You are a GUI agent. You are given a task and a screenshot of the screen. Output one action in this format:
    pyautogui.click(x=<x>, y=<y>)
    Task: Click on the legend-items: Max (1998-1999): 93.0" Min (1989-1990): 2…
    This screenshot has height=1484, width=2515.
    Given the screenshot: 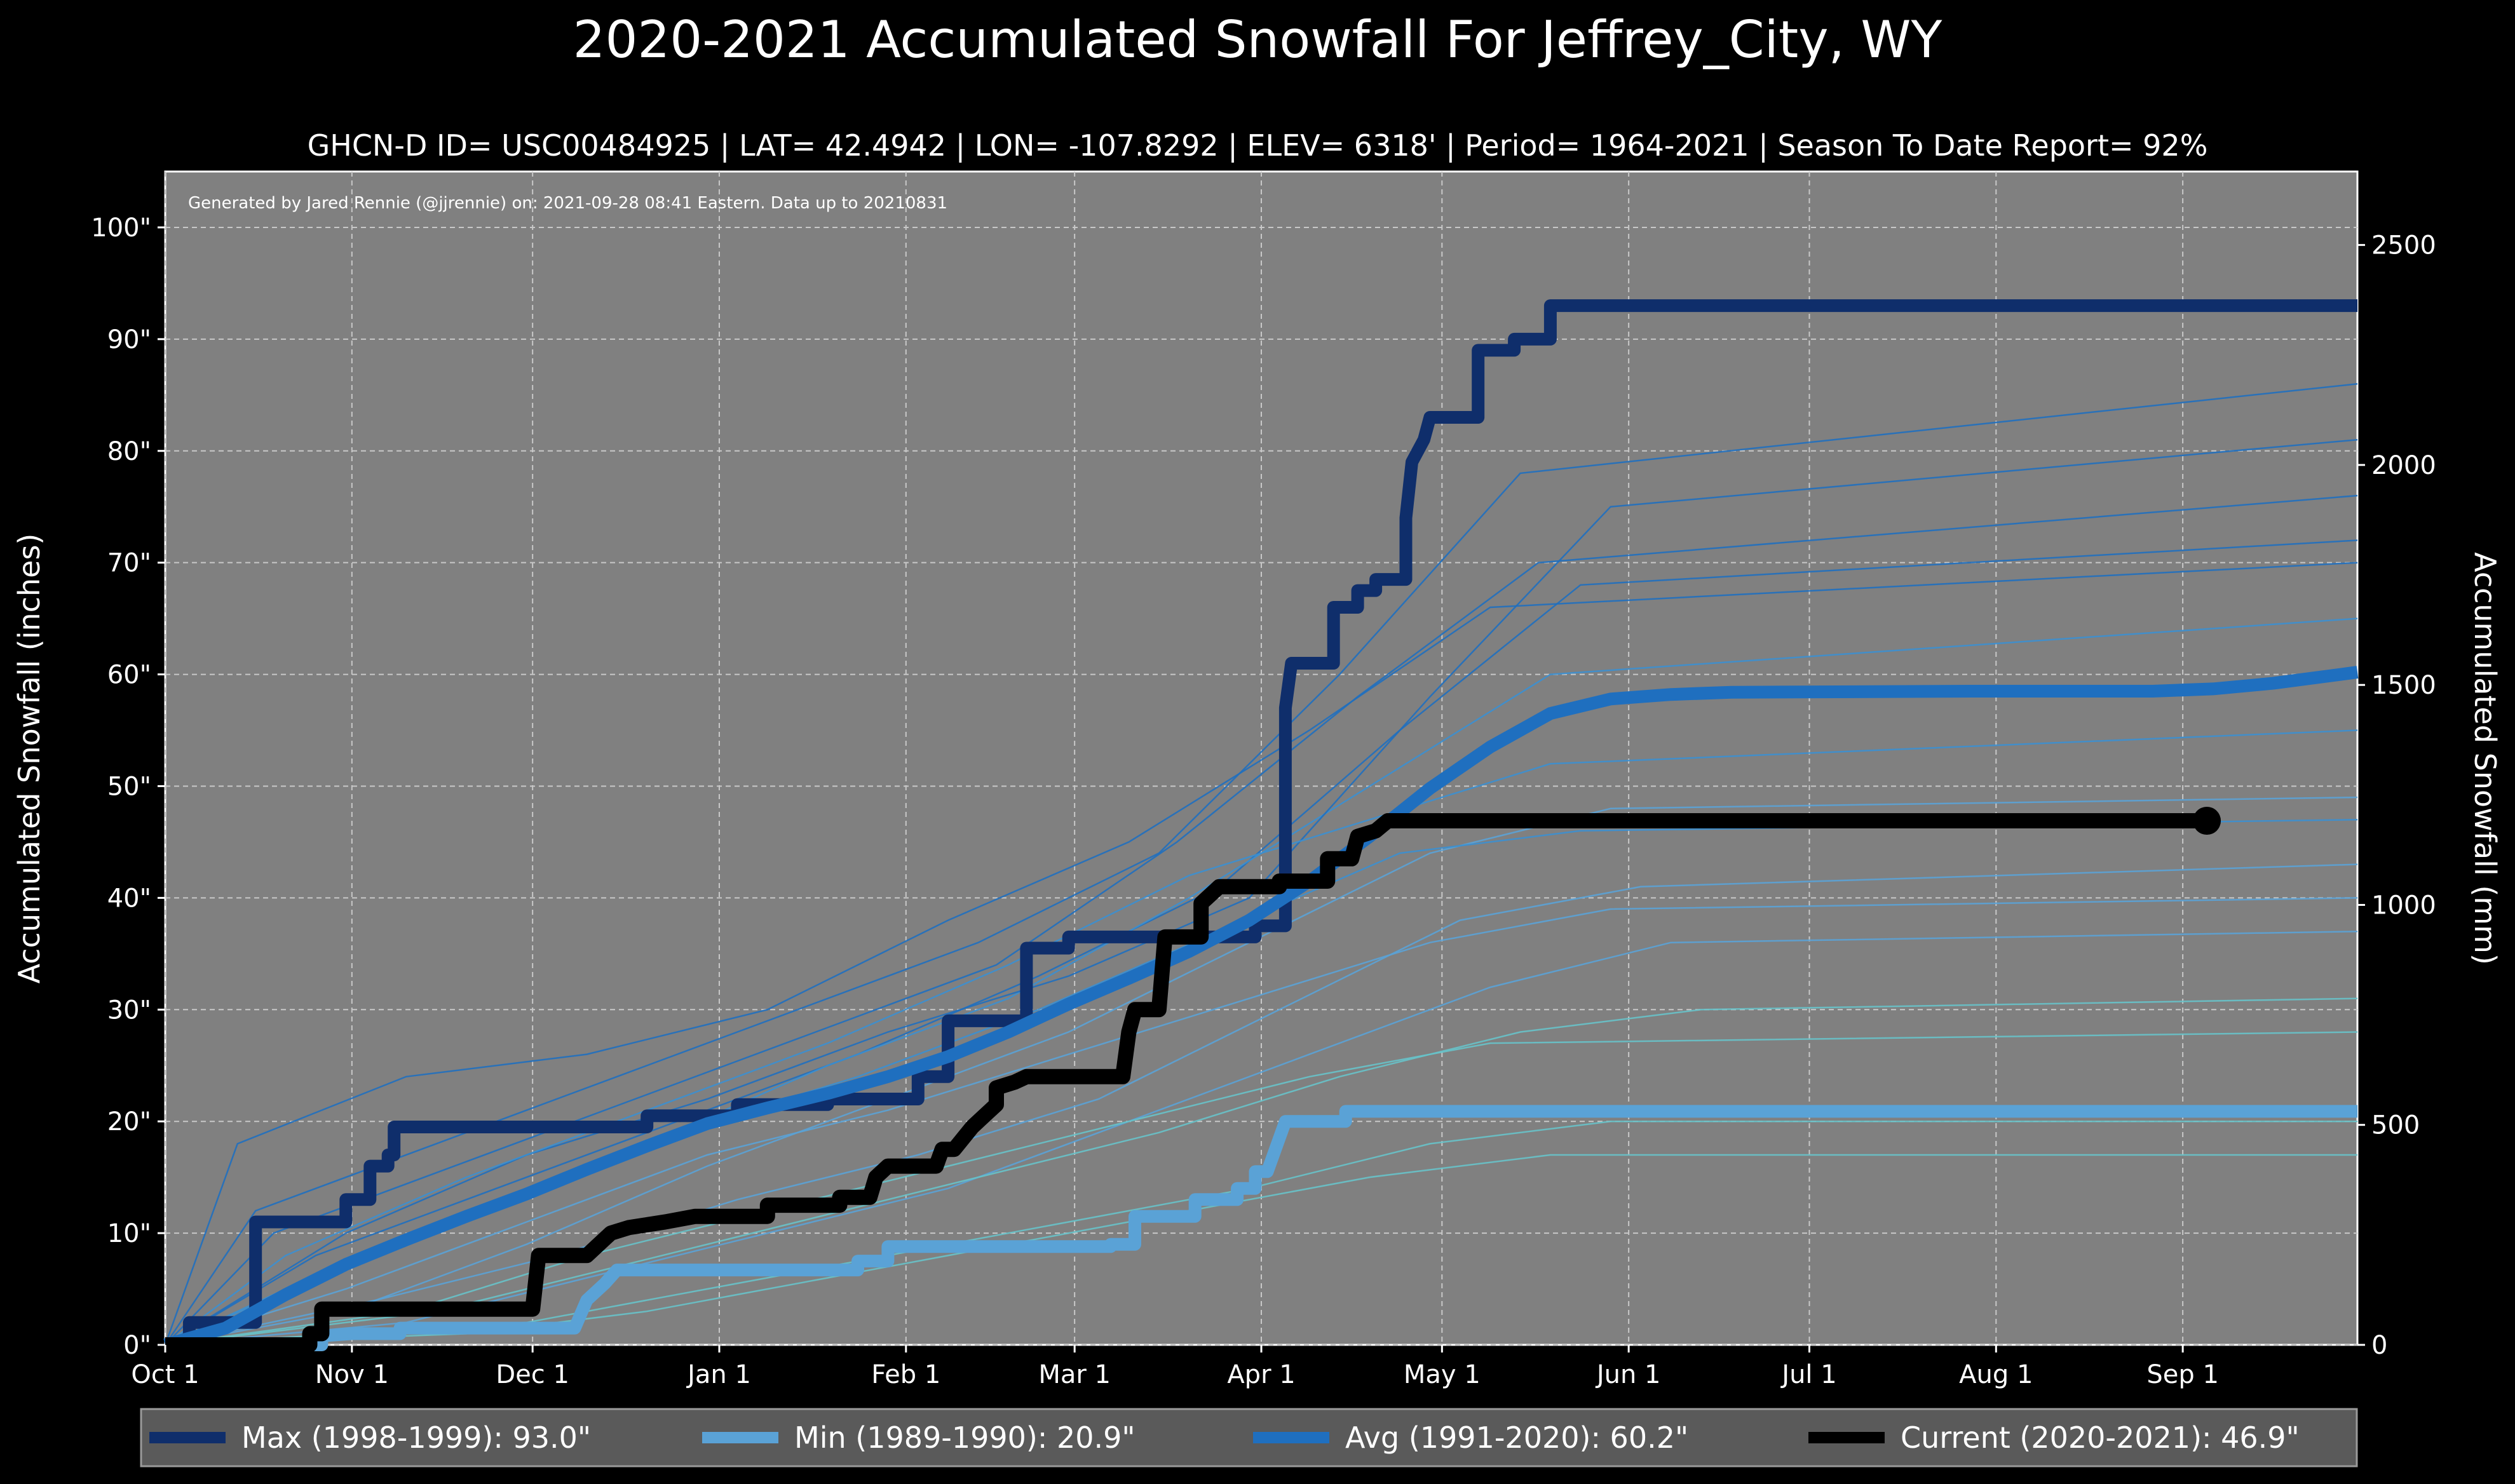 What is the action you would take?
    pyautogui.click(x=1224, y=1437)
    